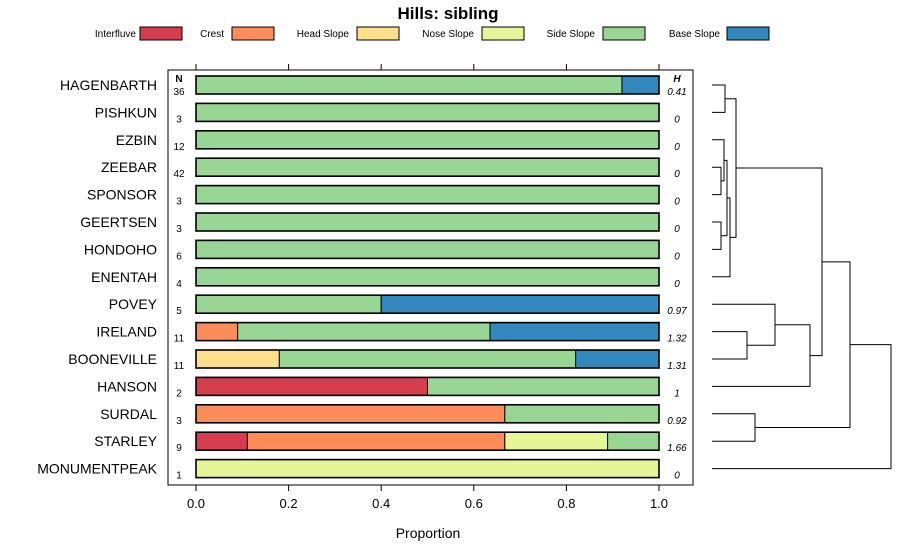 This screenshot has width=900, height=560. I want to click on bar-row: BOONEVILLE 11 1.31, so click(377, 360).